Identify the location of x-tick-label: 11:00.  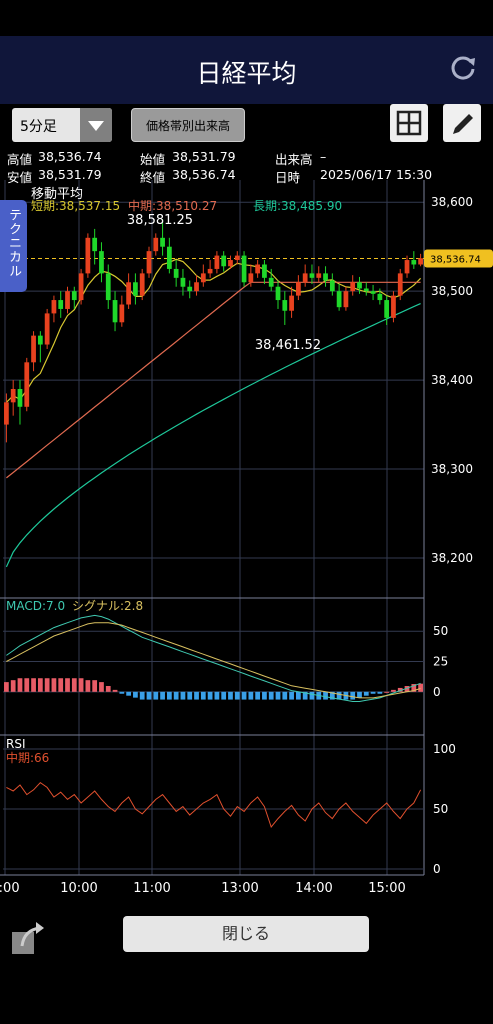
(151, 888).